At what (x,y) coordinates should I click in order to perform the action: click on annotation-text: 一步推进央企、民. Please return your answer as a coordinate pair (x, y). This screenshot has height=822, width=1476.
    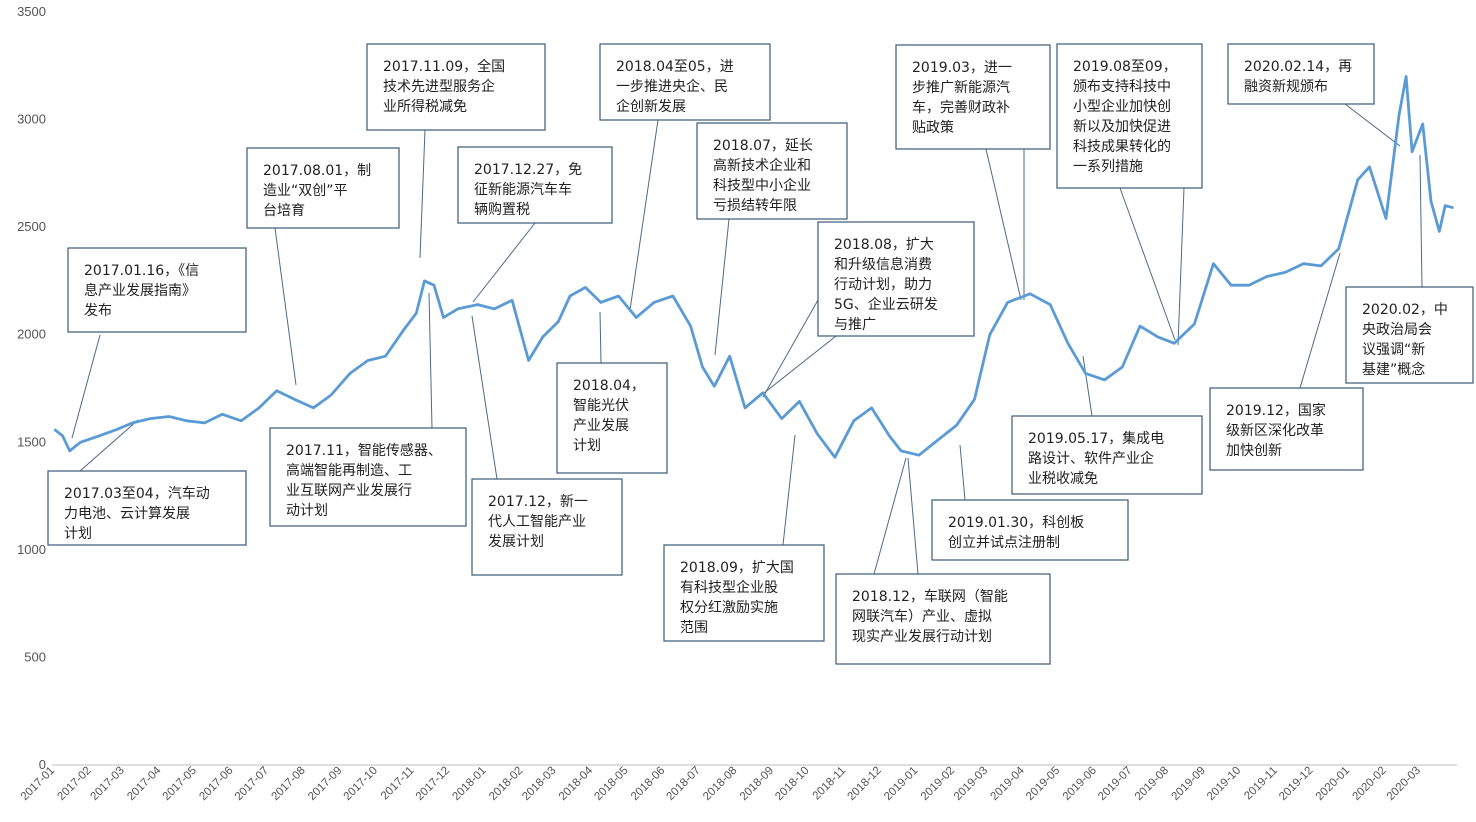
    Looking at the image, I should click on (672, 86).